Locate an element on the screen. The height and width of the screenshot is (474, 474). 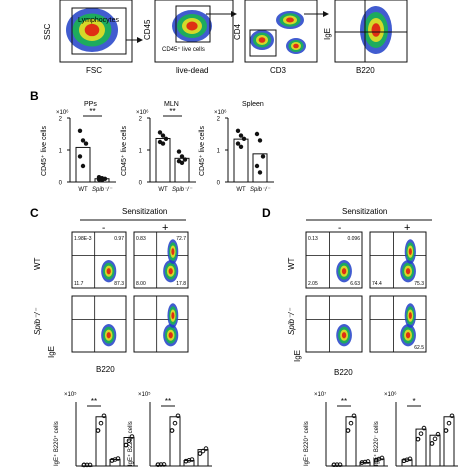
panel-b-chart-pps: PPs ×10⁶ 0 1 2 CD45⁺ live cells WT Spib⁻/⁻ ** is located at coordinates (78, 147).